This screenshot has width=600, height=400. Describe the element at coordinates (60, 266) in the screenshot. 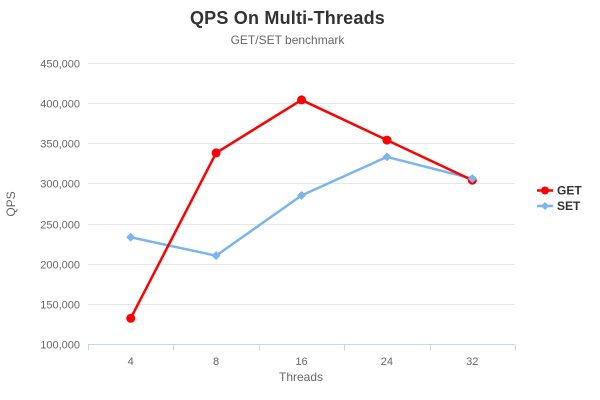

I see `y-tick-label: 200,000` at that location.